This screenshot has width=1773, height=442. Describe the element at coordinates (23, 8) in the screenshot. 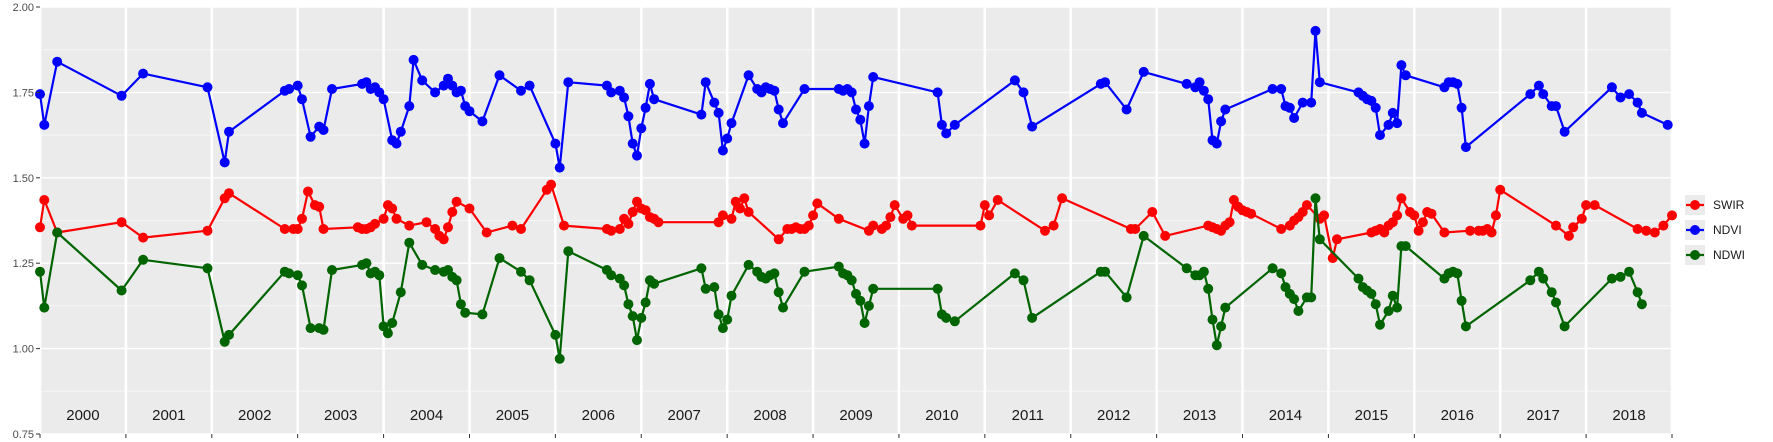

I see `y-tick-label: 2.00` at that location.